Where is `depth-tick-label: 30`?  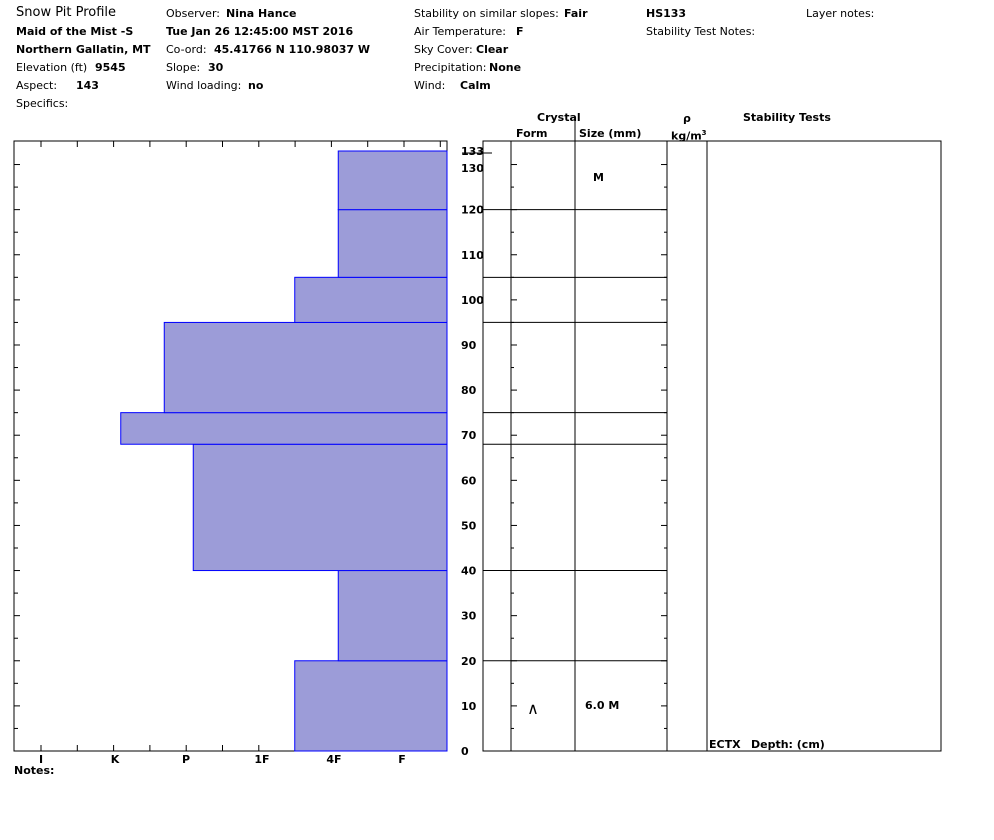
depth-tick-label: 30 is located at coordinates (469, 616).